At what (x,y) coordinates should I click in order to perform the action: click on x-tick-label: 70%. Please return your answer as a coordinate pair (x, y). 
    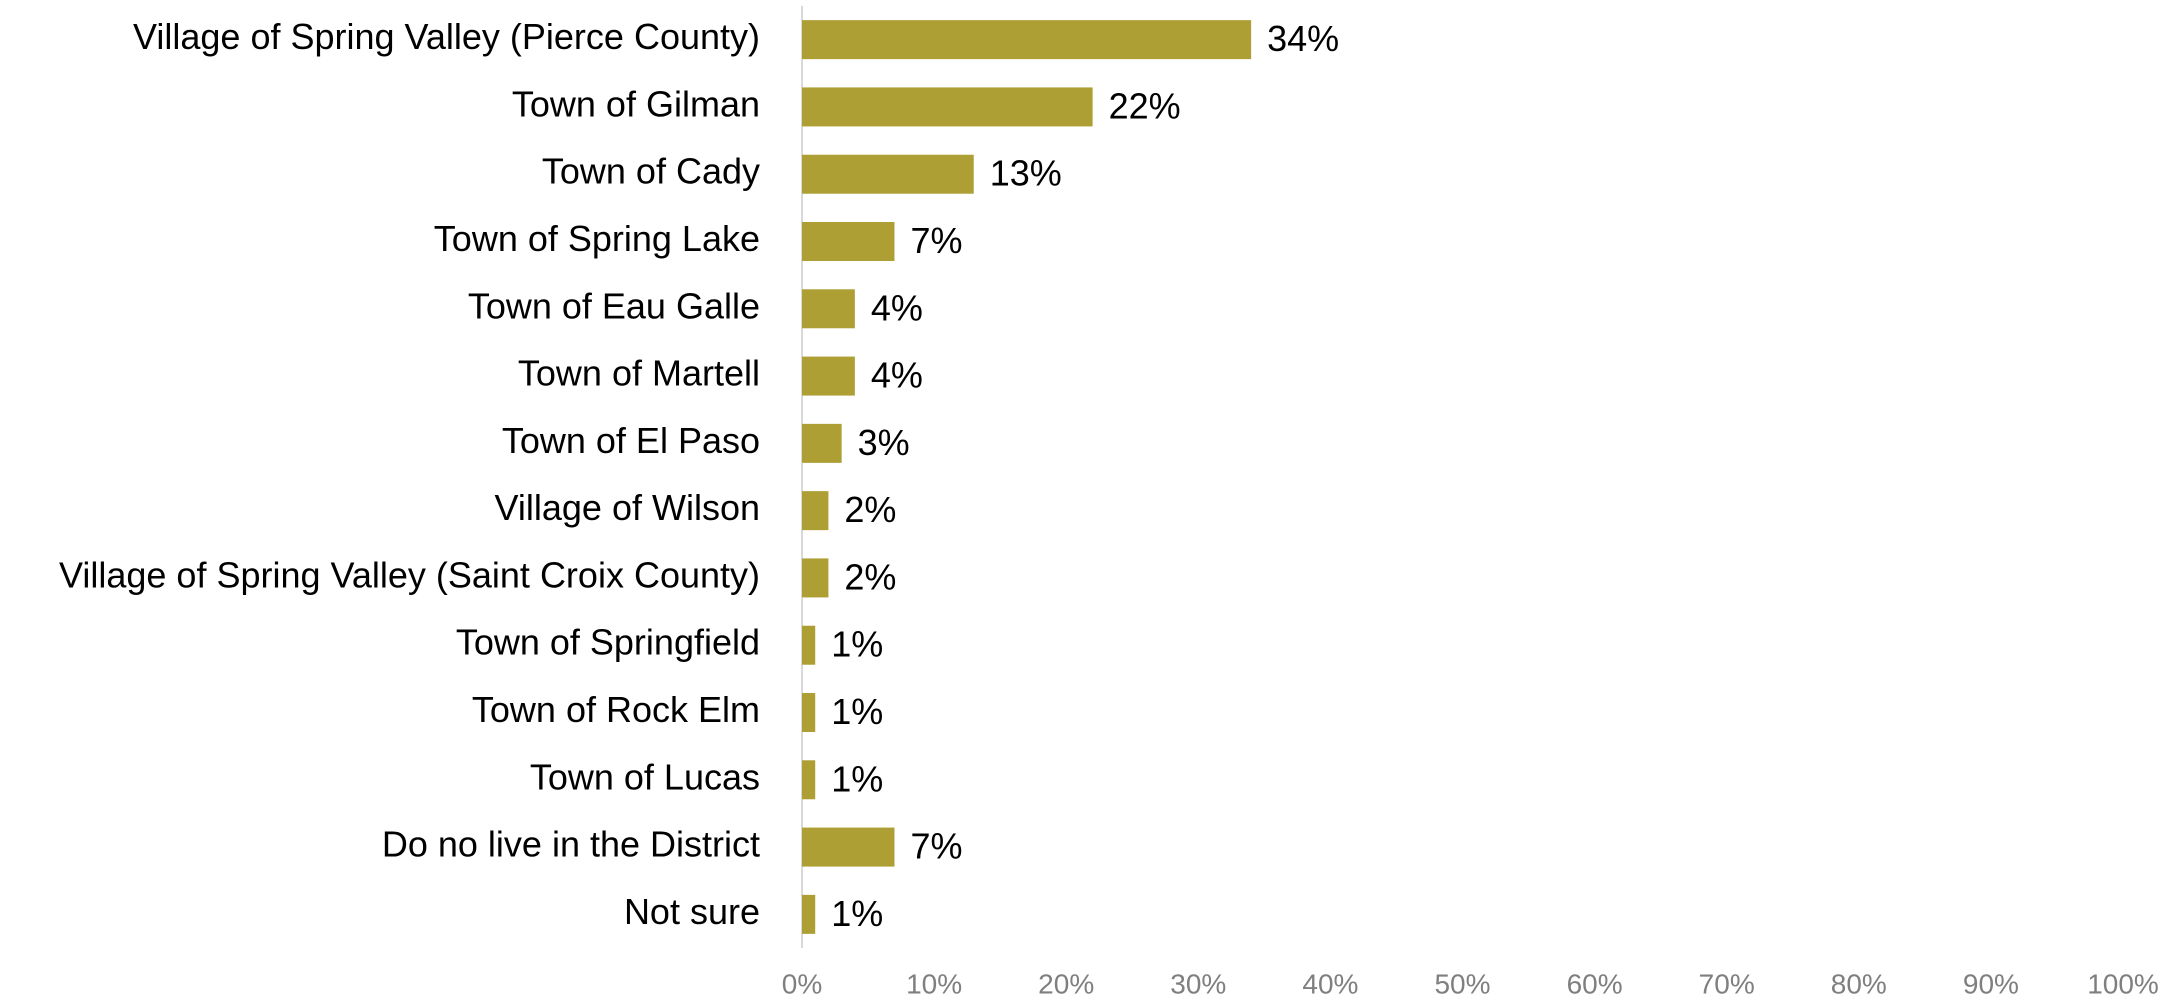
    Looking at the image, I should click on (1727, 983).